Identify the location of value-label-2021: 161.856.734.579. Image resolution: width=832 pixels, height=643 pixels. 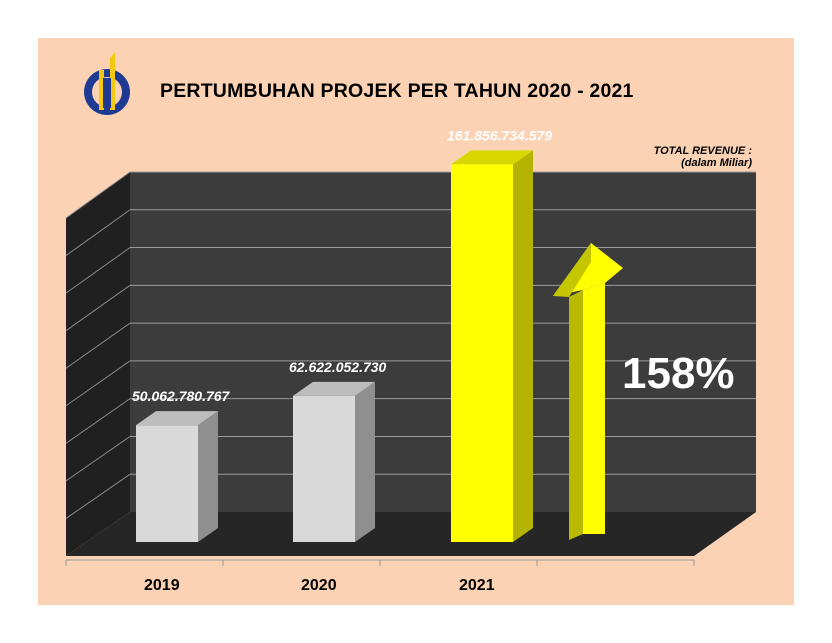
(499, 135).